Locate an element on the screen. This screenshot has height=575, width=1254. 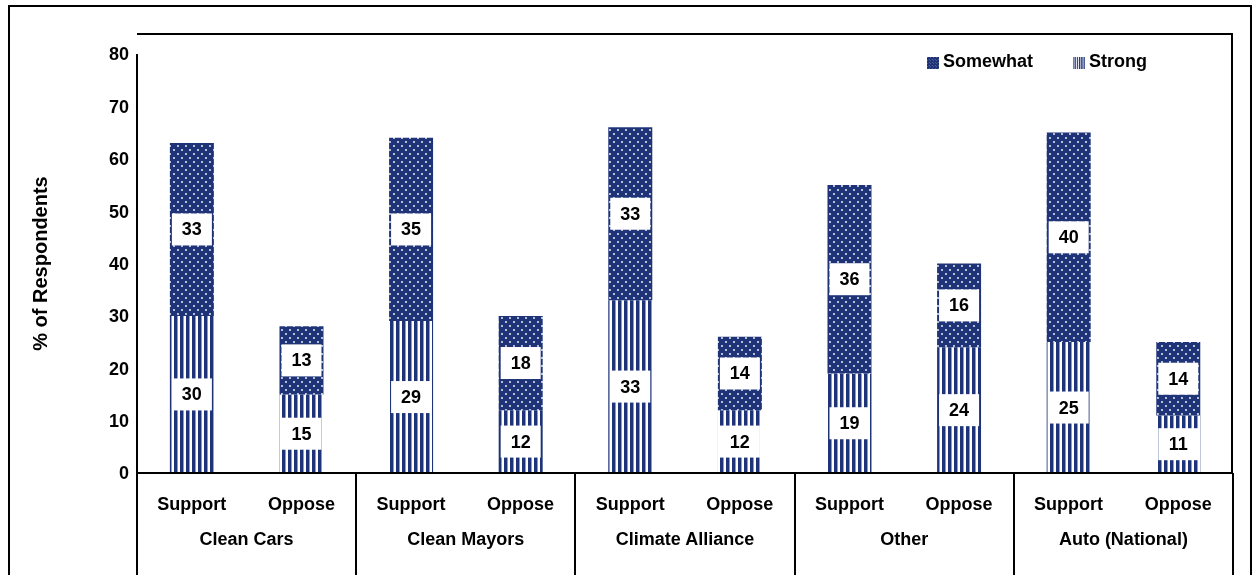
text: Clean Cars is located at coordinates (246, 539).